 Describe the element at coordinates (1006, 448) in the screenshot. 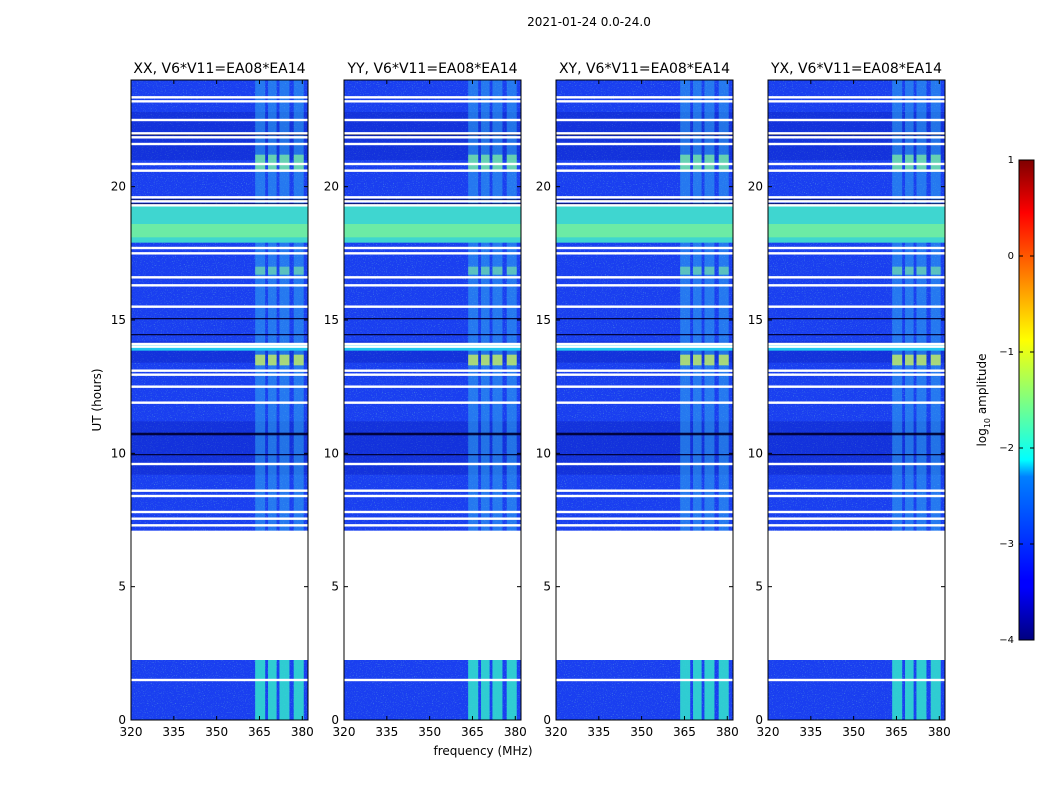

I see `colorbar-tick-label: −2` at that location.